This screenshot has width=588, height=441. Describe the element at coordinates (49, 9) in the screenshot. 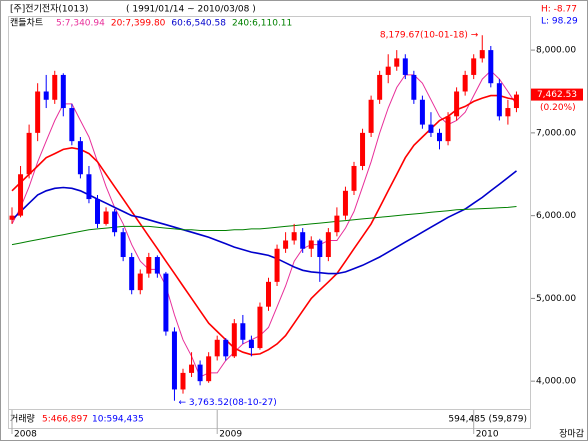

I see `stock-title: [주]전기전자(1013)` at that location.